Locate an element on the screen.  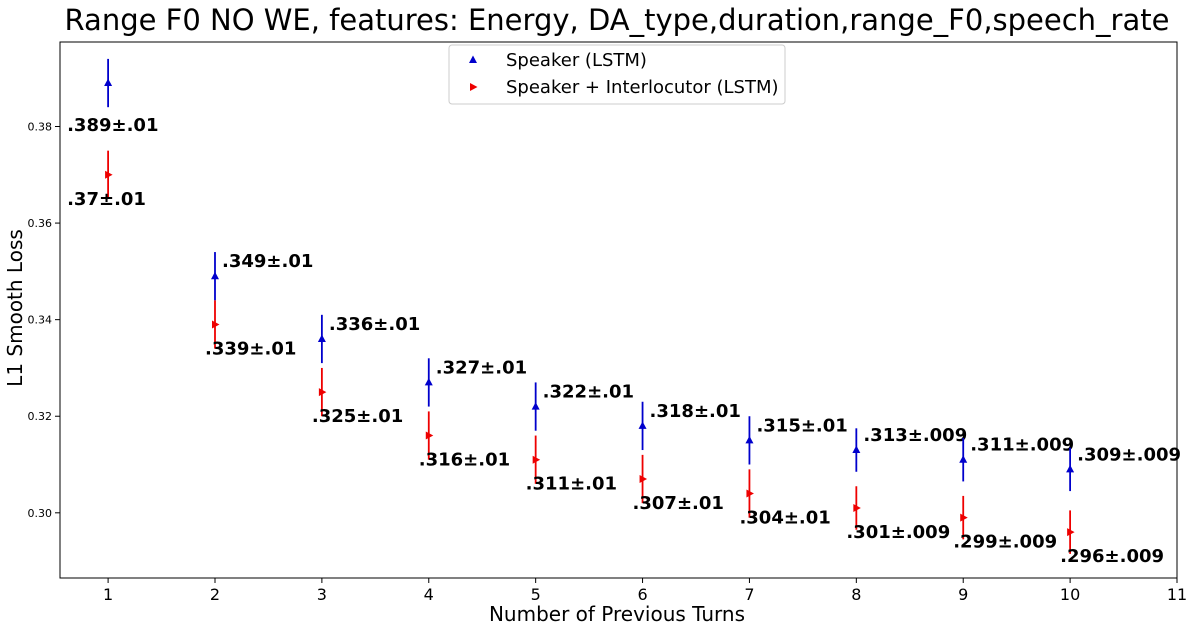
x-tick-label: 2 is located at coordinates (215, 594).